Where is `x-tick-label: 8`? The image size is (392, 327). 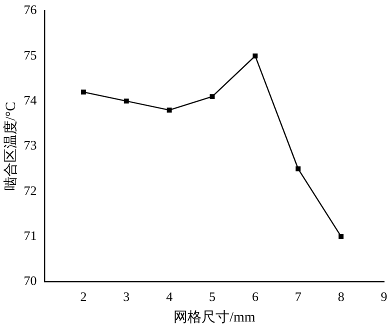
x-tick-label: 8 is located at coordinates (341, 296).